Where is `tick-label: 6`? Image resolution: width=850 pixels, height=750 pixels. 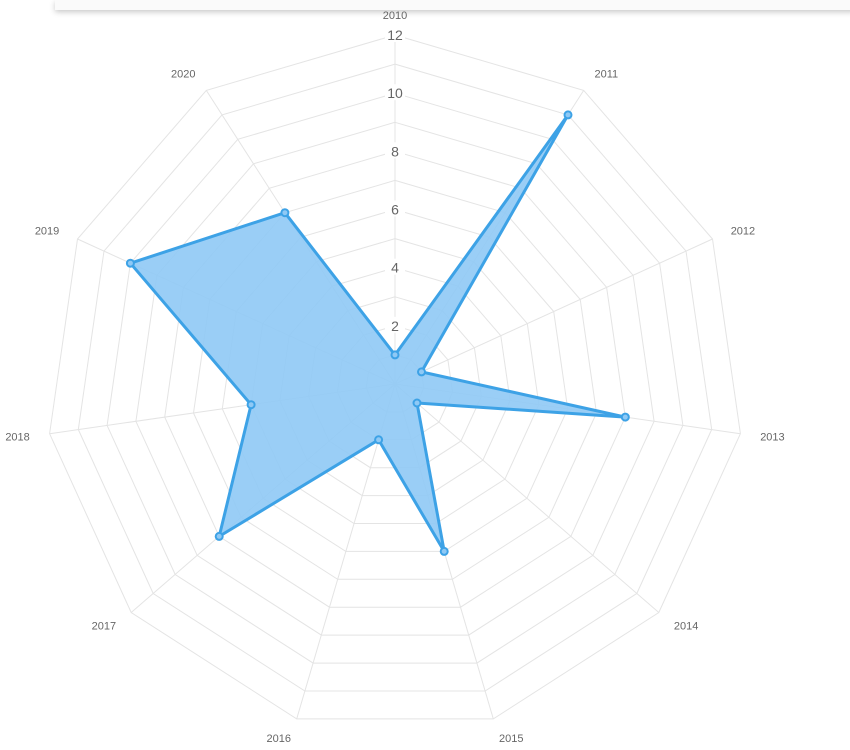 tick-label: 6 is located at coordinates (395, 210).